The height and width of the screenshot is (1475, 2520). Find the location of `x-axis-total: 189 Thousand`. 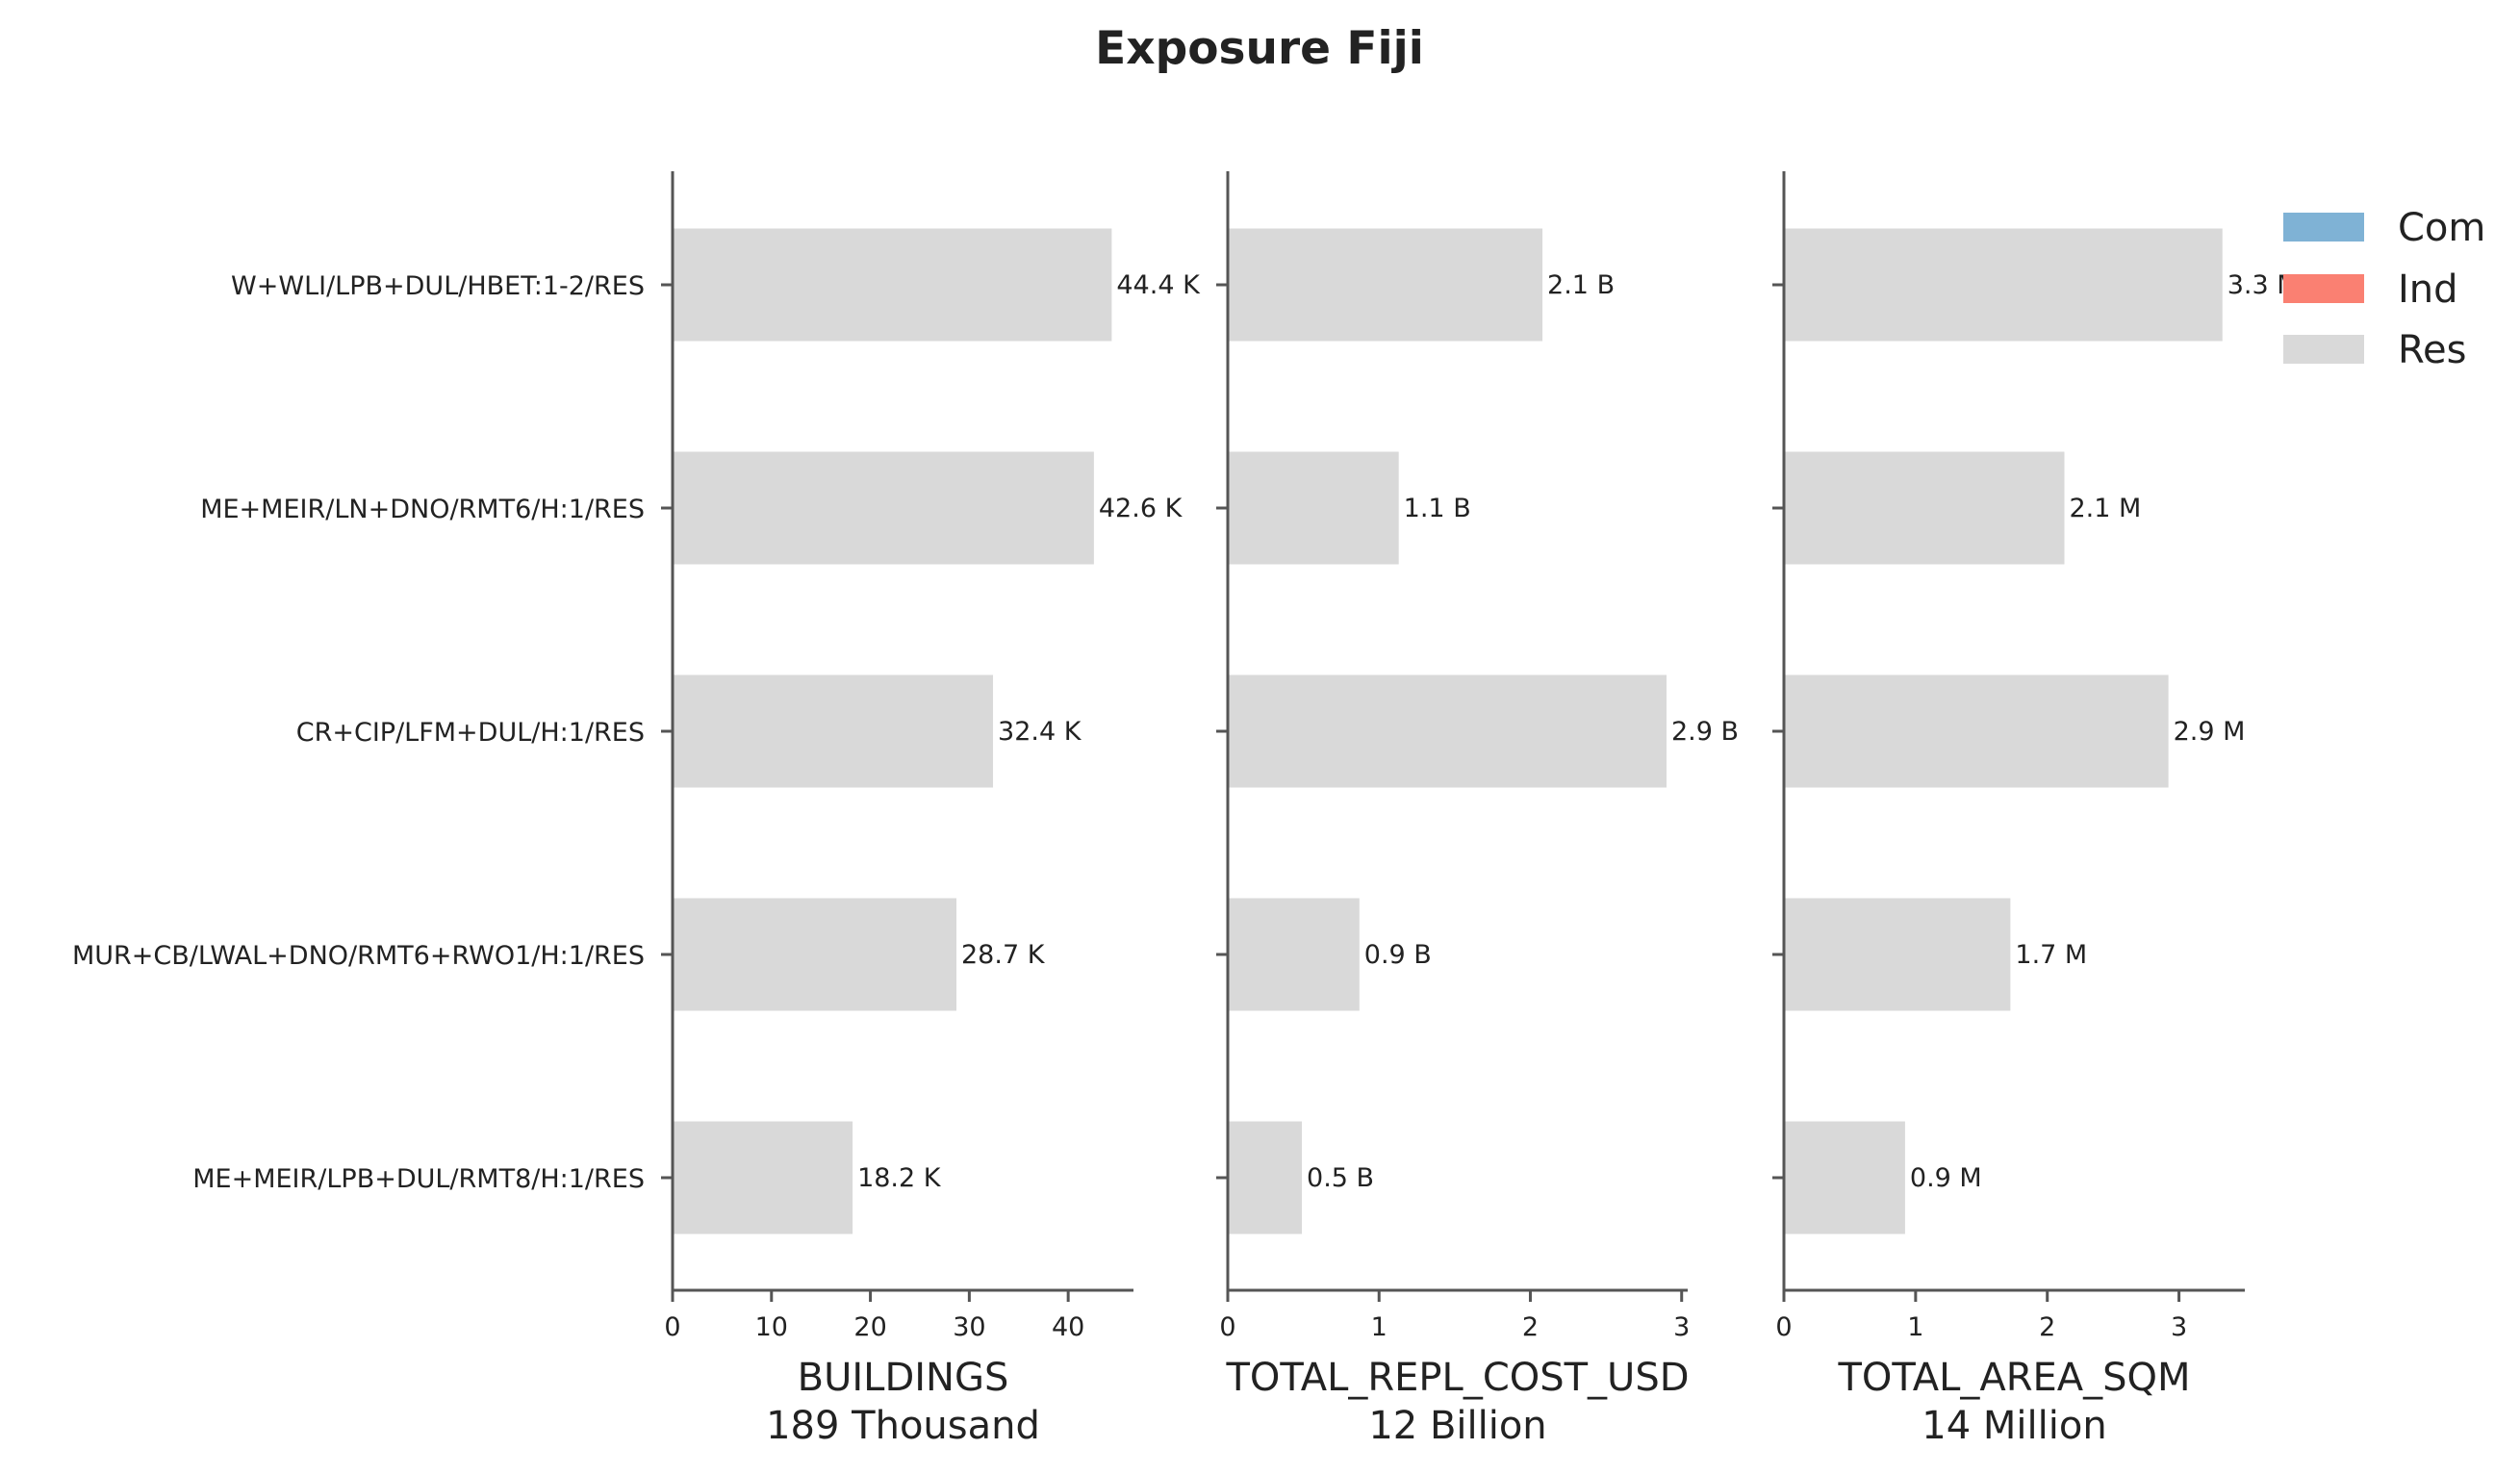

x-axis-total: 189 Thousand is located at coordinates (903, 1426).